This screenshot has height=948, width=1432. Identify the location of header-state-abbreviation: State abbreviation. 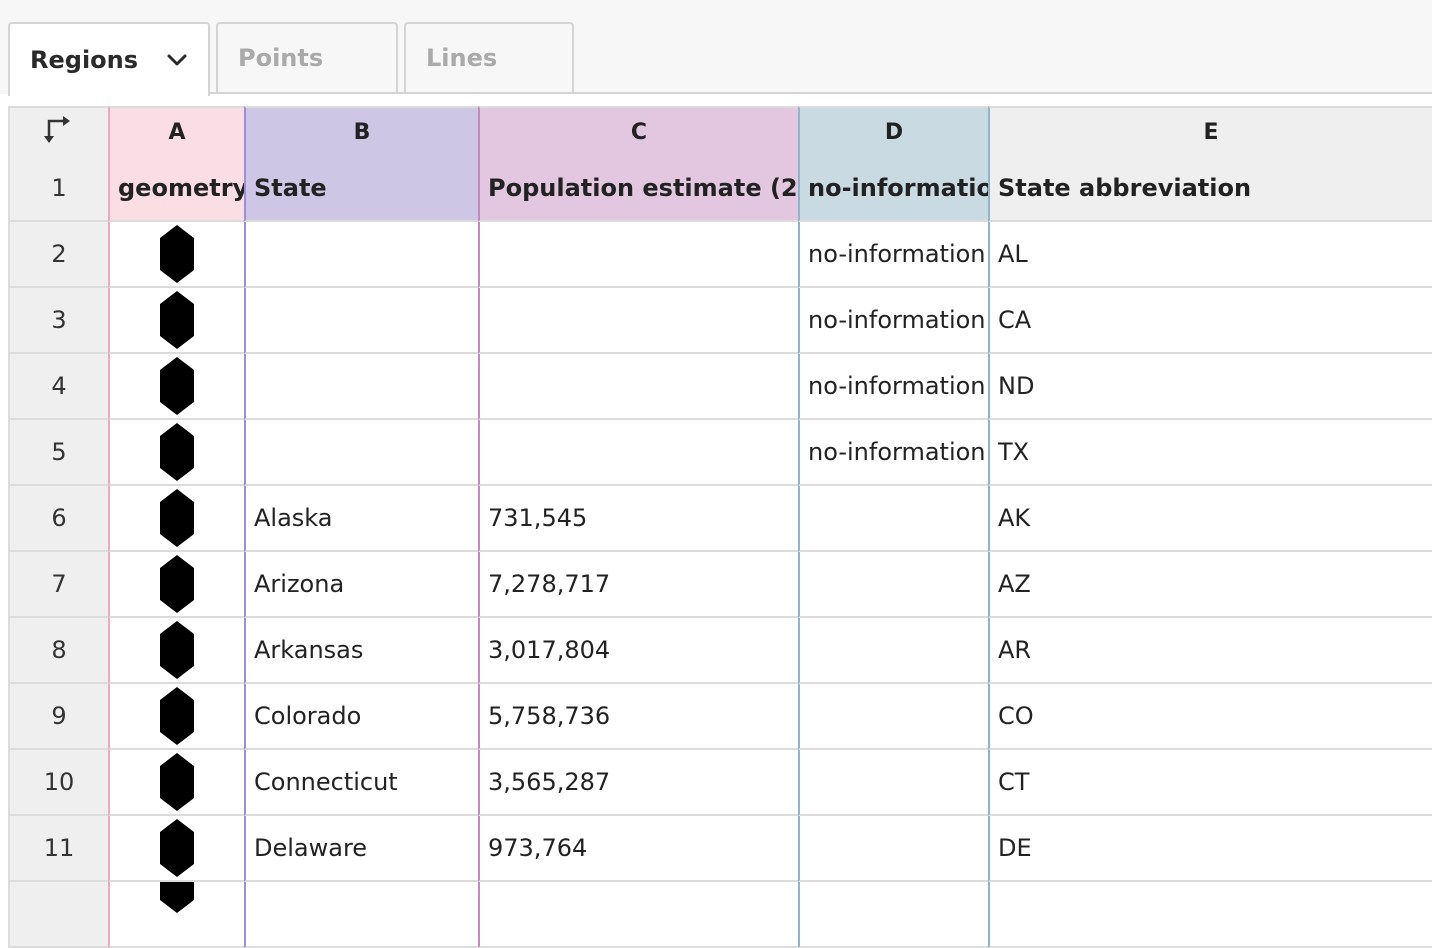
(1210, 189).